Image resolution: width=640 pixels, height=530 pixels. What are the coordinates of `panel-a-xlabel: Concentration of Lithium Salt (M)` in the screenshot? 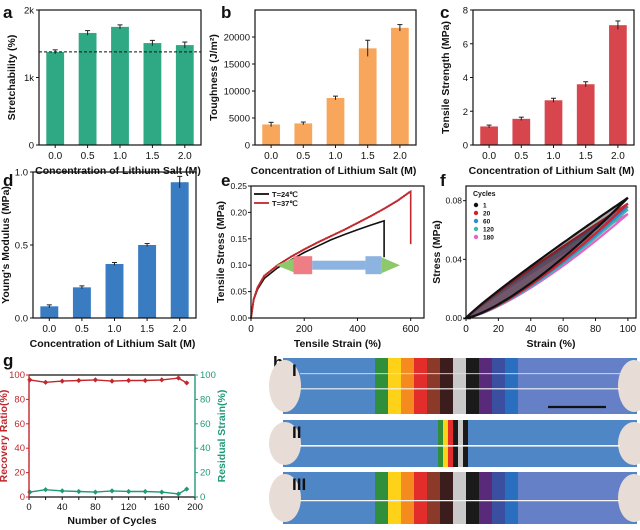 It's located at (118, 171).